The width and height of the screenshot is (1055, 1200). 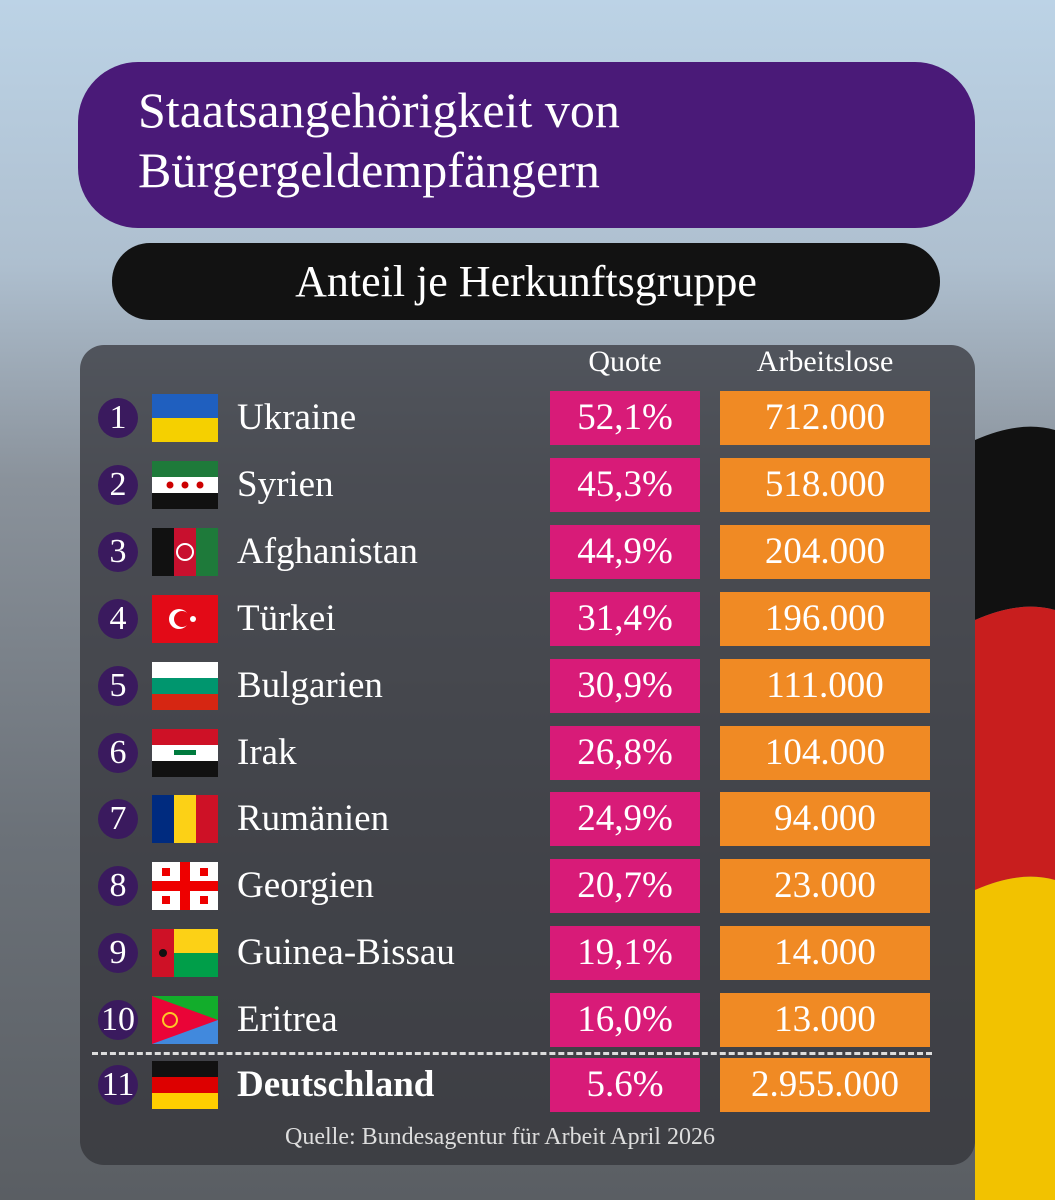 I want to click on quote-value: 52,1%, so click(x=625, y=418).